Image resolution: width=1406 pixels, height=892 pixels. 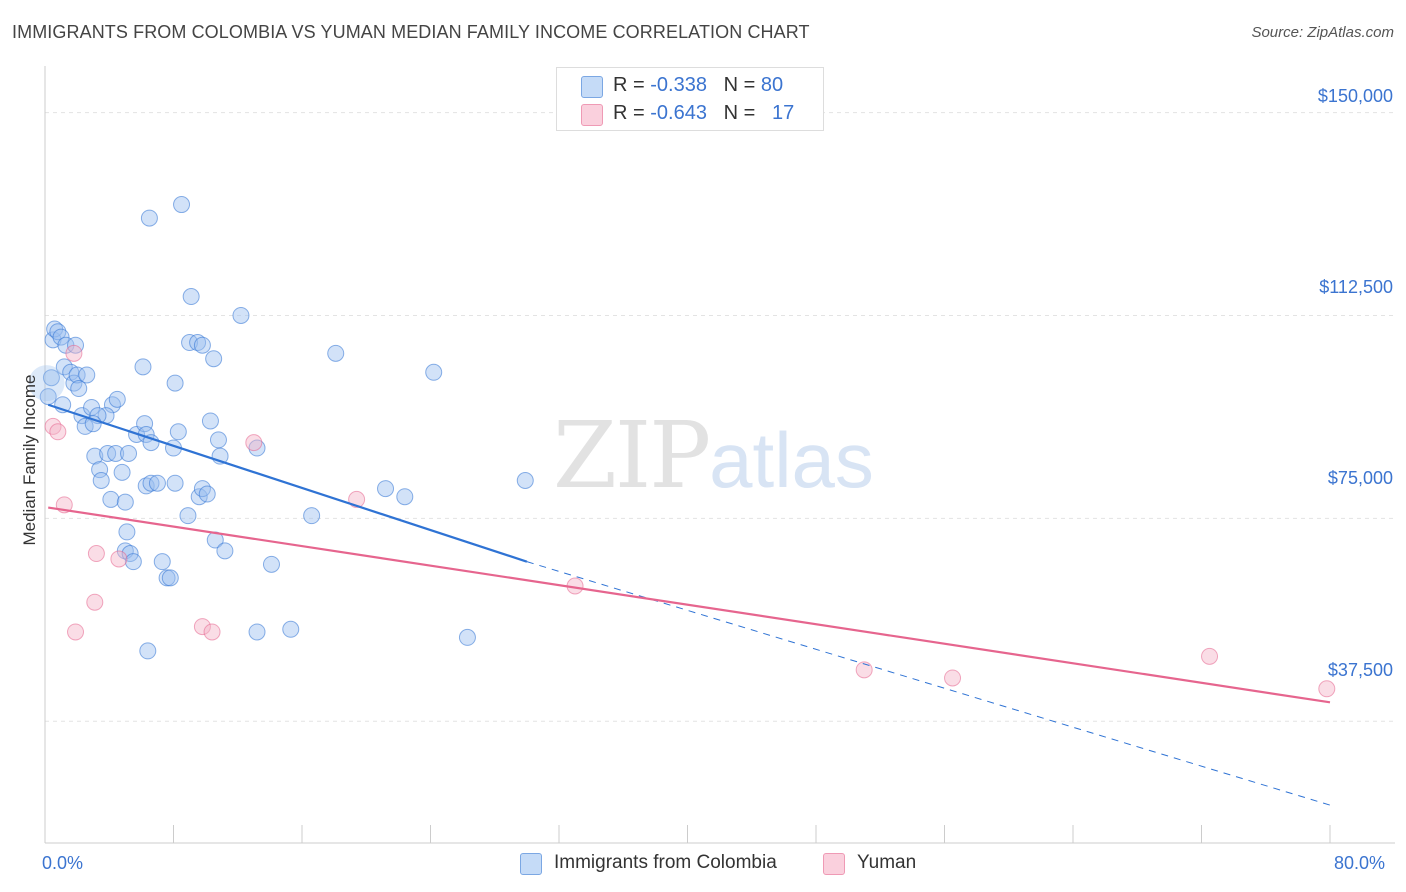 I want to click on watermark: ZIPatlas, so click(x=713, y=455).